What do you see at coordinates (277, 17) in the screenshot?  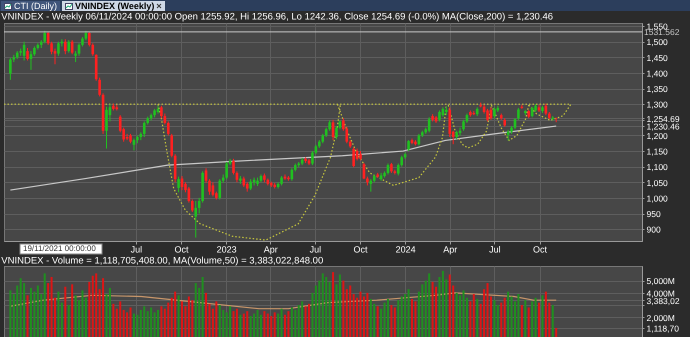 I see `chart-title: VNINDEX - Weekly 06/11/2024 00:00:00 Open 1255.92, Hi 1256.96, Lo 1242.36, Close 1254.69 (-0.0%) MA(Close,200) = 1,230.46` at bounding box center [277, 17].